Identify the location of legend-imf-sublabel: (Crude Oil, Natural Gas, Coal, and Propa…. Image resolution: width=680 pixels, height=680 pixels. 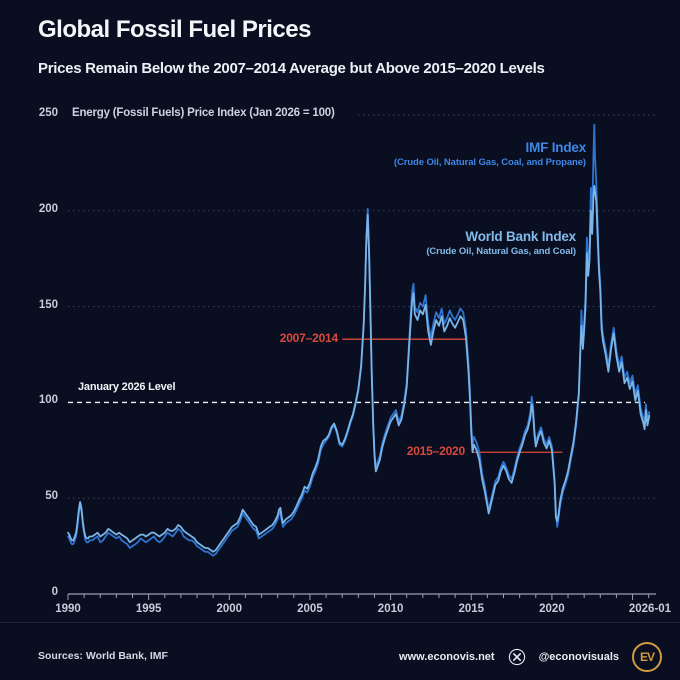
(489, 162).